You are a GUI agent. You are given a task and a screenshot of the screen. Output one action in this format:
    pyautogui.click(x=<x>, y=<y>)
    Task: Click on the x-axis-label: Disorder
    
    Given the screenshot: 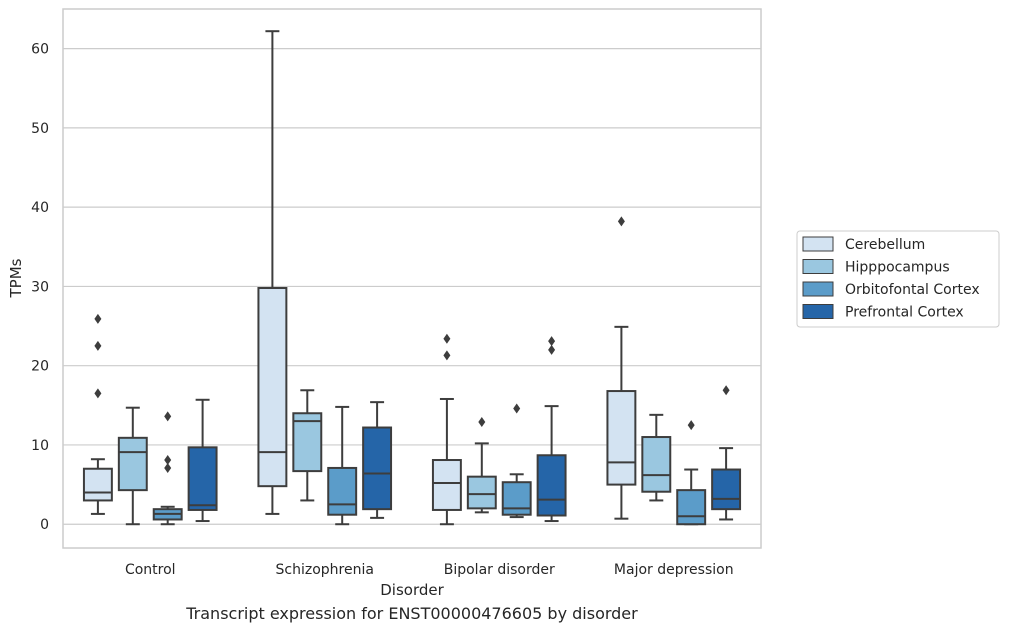 What is the action you would take?
    pyautogui.click(x=412, y=590)
    